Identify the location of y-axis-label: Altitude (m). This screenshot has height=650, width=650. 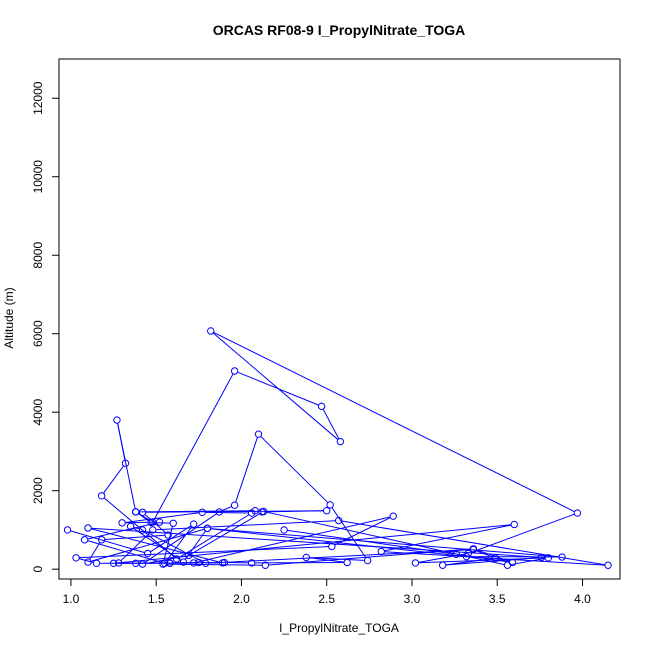
(9, 317).